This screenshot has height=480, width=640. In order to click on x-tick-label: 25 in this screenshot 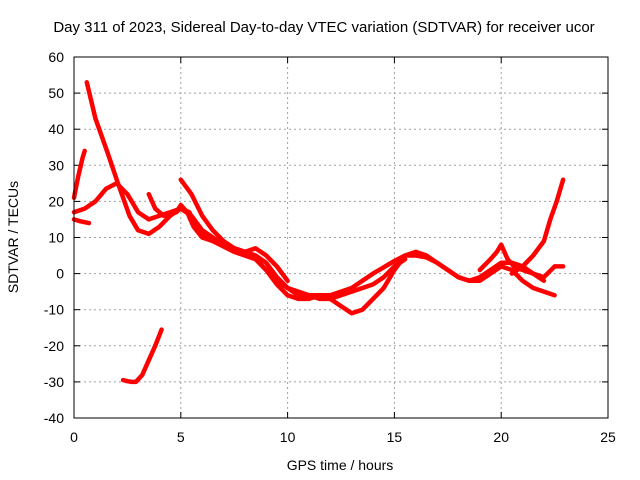, I will do `click(608, 437)`.